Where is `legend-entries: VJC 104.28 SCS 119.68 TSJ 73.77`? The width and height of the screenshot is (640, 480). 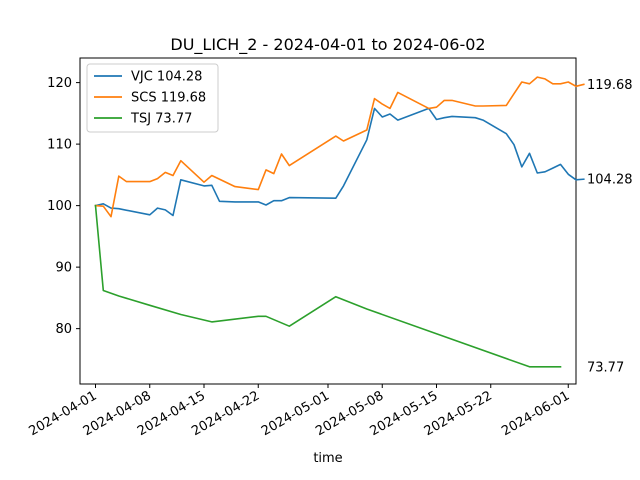 legend-entries: VJC 104.28 SCS 119.68 TSJ 73.77 is located at coordinates (150, 98).